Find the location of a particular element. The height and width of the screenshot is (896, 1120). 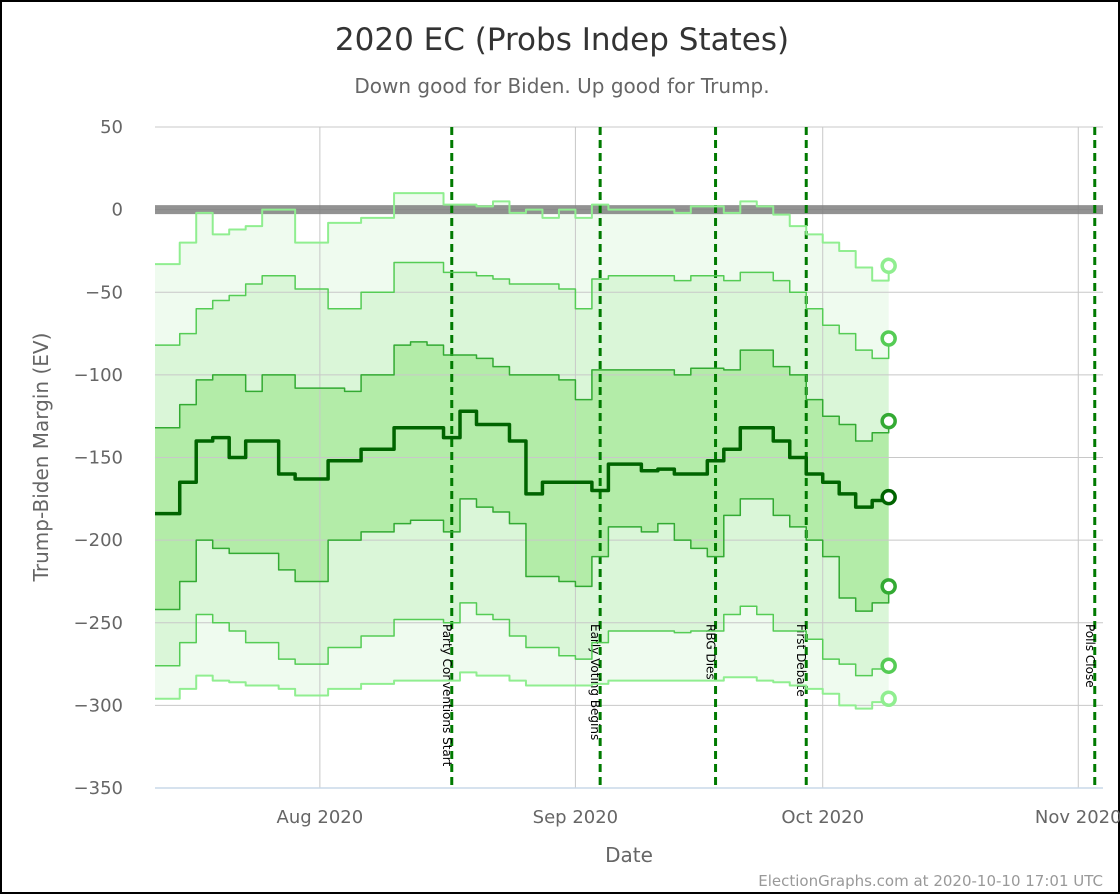

endpoint-marker-upper_mid is located at coordinates (888, 338).